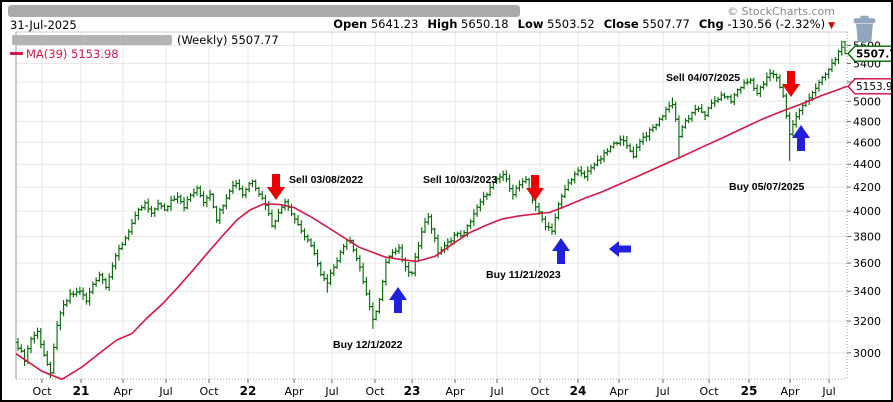  I want to click on annotation-text: Sell 04/07/2025, so click(703, 78).